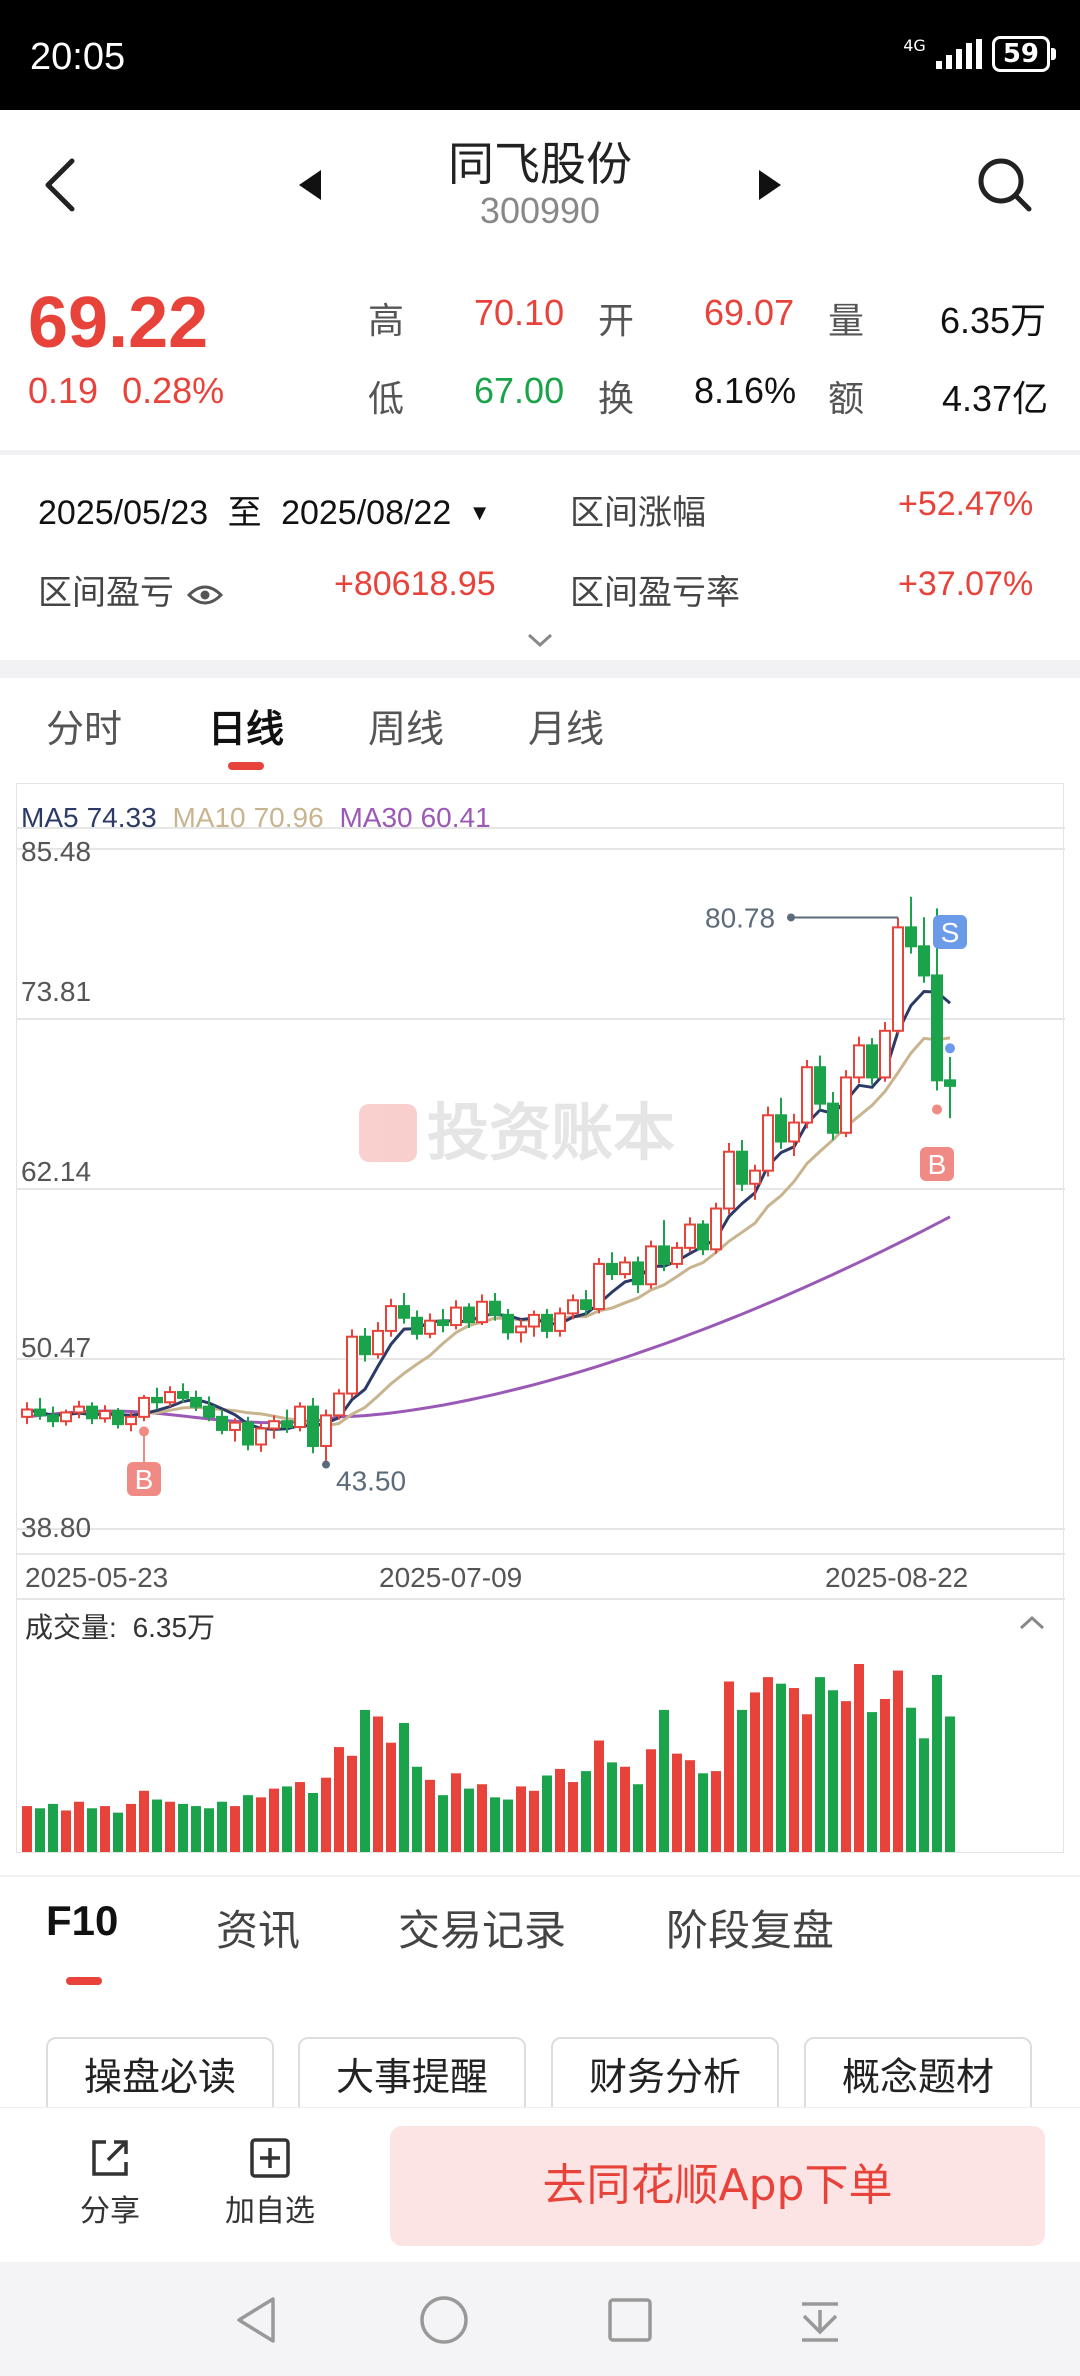 Image resolution: width=1080 pixels, height=2376 pixels. Describe the element at coordinates (144, 1479) in the screenshot. I see `buy-marker-early-badge` at that location.